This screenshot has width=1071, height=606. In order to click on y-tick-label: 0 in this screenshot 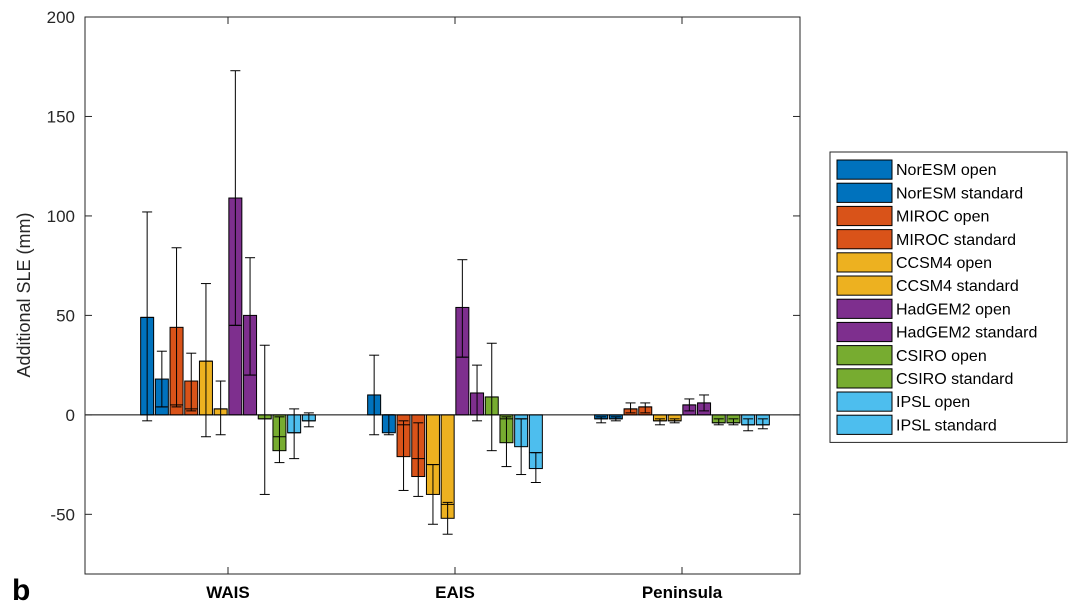, I will do `click(70, 415)`.